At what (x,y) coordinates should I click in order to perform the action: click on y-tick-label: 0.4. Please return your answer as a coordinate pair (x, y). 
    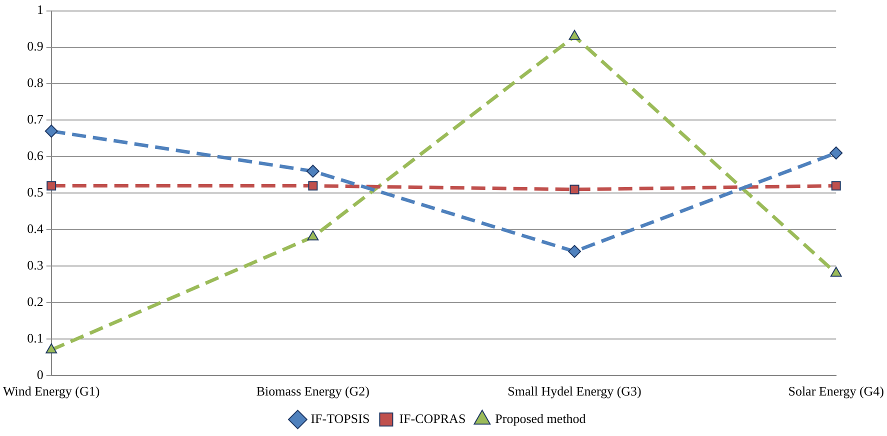
    Looking at the image, I should click on (35, 228).